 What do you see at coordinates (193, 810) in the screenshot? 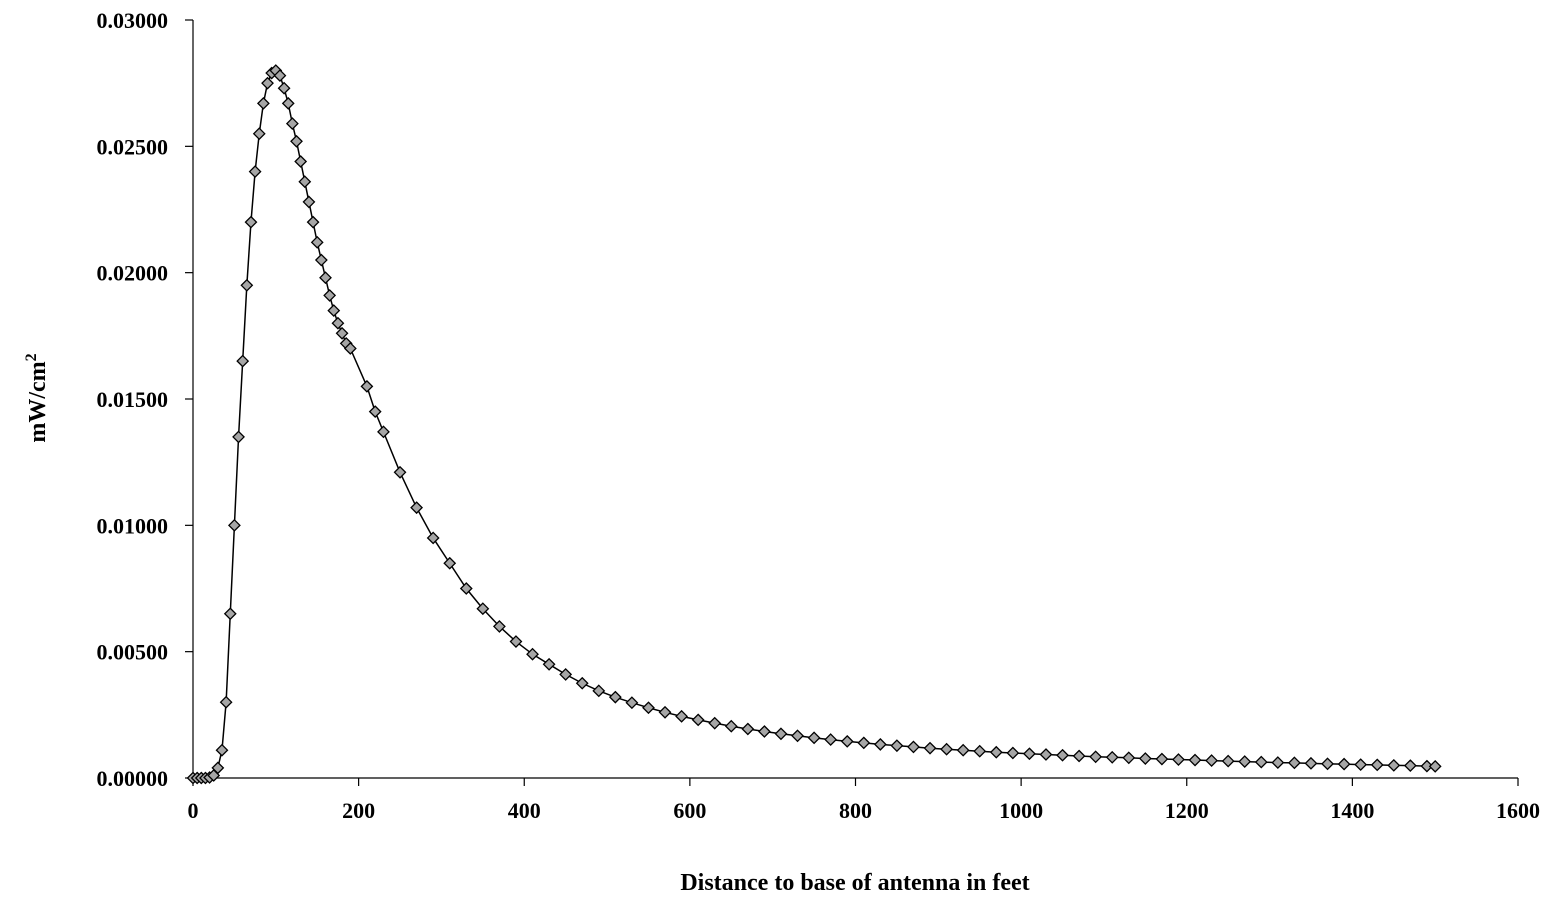
I see `x-tick-label: 0` at bounding box center [193, 810].